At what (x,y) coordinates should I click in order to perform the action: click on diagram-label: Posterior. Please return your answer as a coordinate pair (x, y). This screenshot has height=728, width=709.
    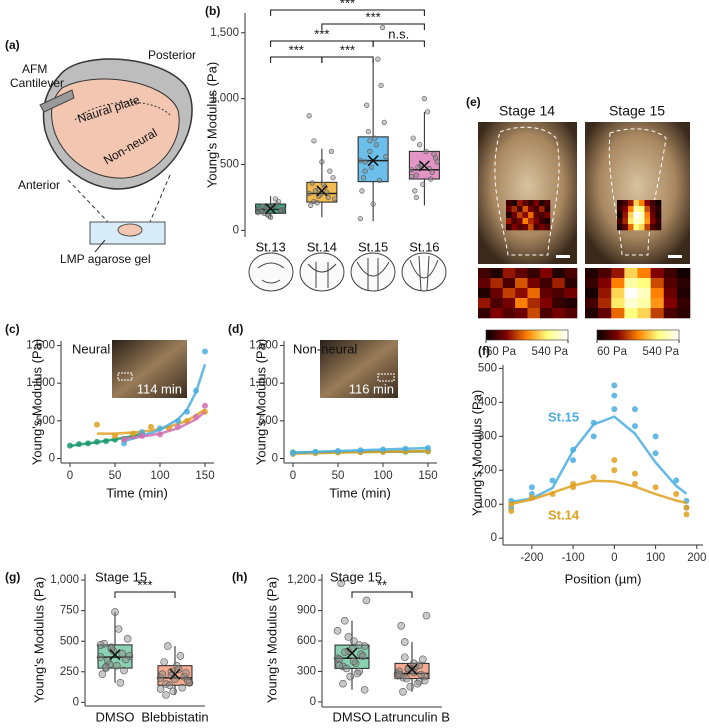
    Looking at the image, I should click on (172, 55).